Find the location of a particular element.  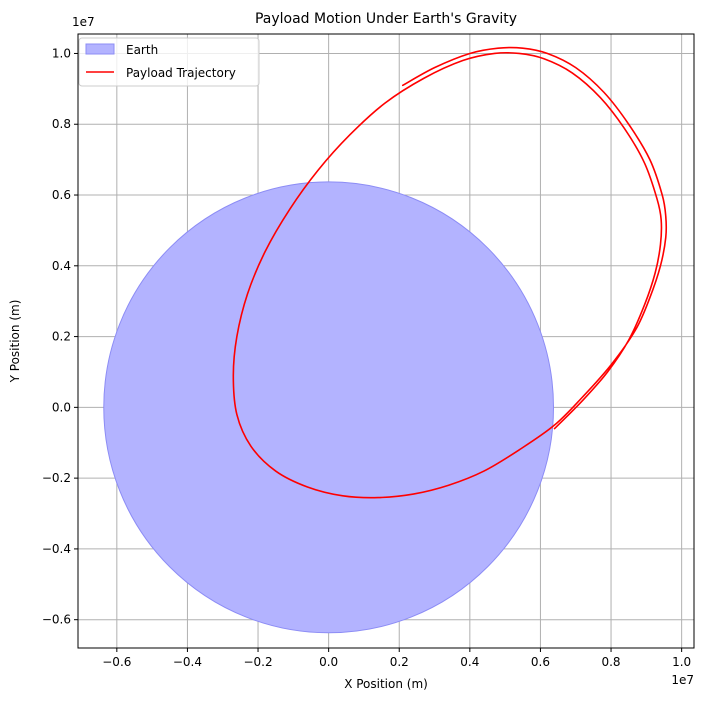

x-tick-label: −0.6 is located at coordinates (116, 662).